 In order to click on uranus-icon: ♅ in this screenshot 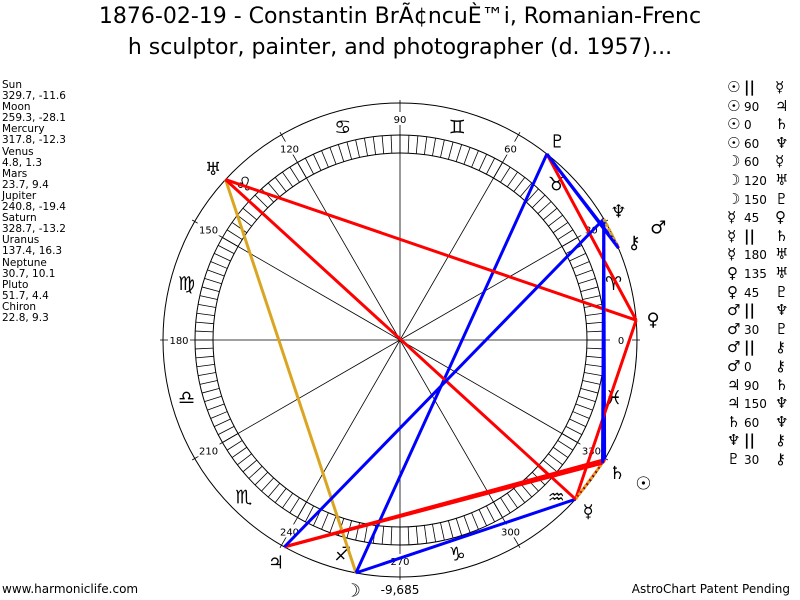, I will do `click(782, 272)`.